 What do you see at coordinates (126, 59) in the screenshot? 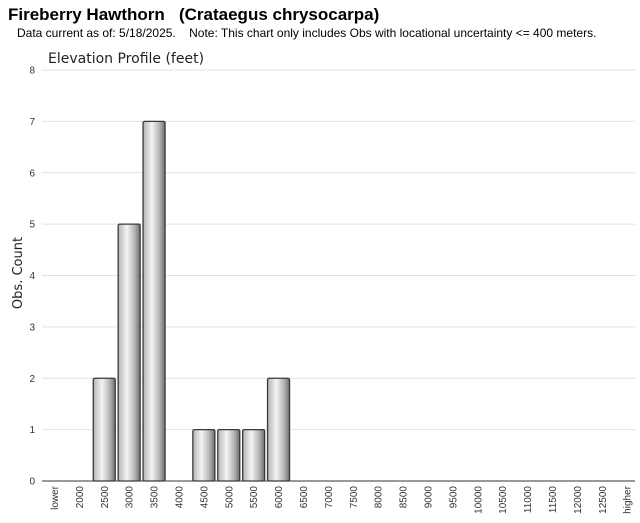
I see `chart-inner-title: Elevation Profile (feet)` at bounding box center [126, 59].